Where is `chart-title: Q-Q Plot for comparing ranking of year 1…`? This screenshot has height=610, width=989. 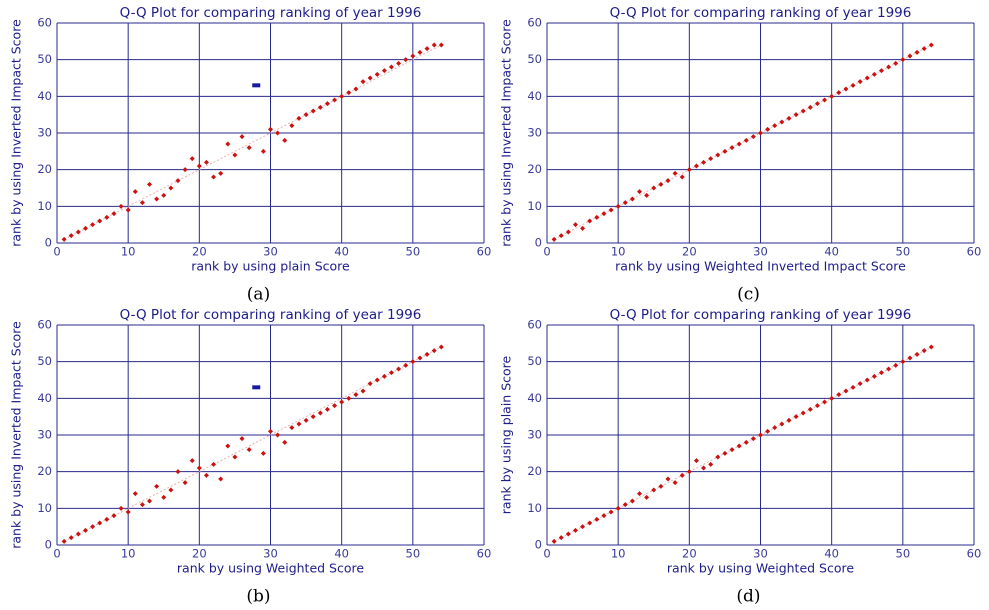
chart-title: Q-Q Plot for comparing ranking of year 1… is located at coordinates (271, 13).